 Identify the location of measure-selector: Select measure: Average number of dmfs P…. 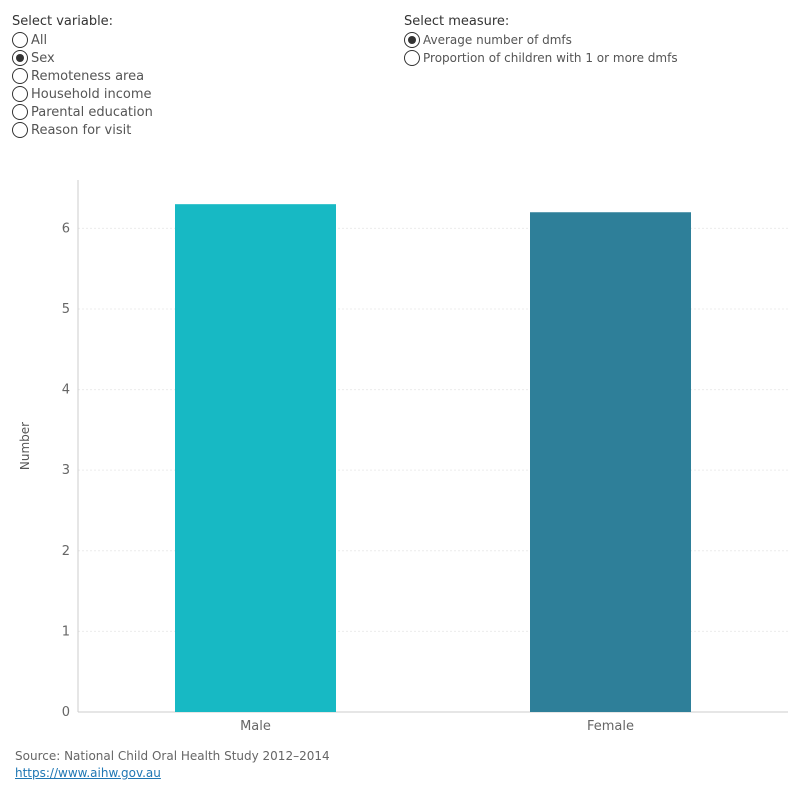
(541, 40).